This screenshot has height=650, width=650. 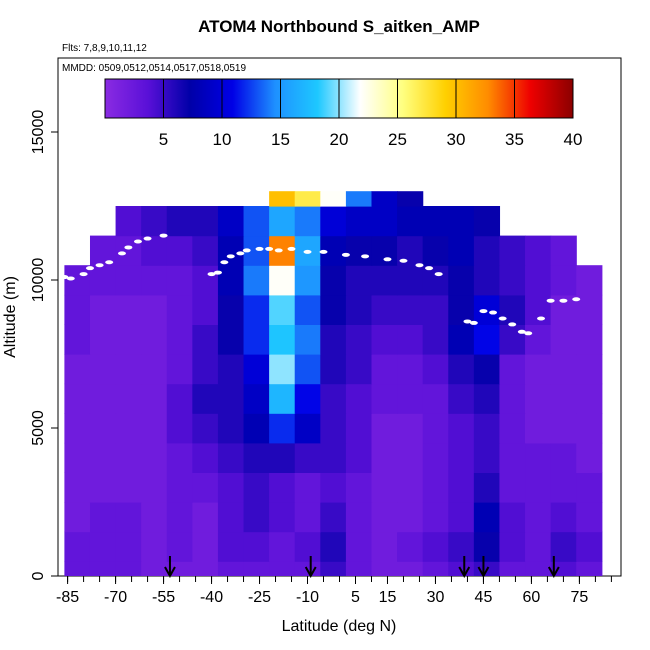 I want to click on y-axis-tick-label: 15000, so click(x=38, y=132).